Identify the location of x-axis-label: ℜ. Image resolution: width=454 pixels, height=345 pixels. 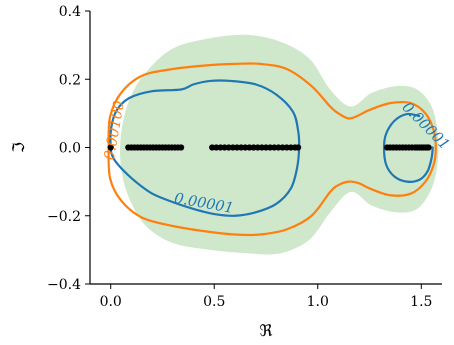
(265, 330).